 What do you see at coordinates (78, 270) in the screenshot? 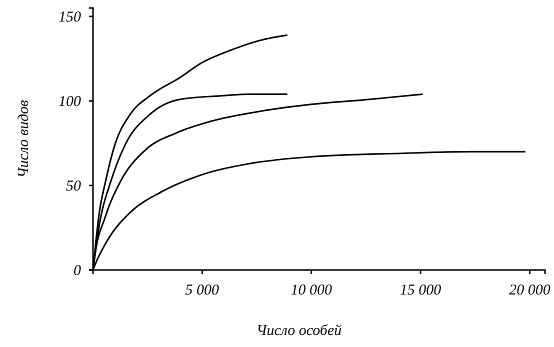
I see `y-tick-label: 0` at bounding box center [78, 270].